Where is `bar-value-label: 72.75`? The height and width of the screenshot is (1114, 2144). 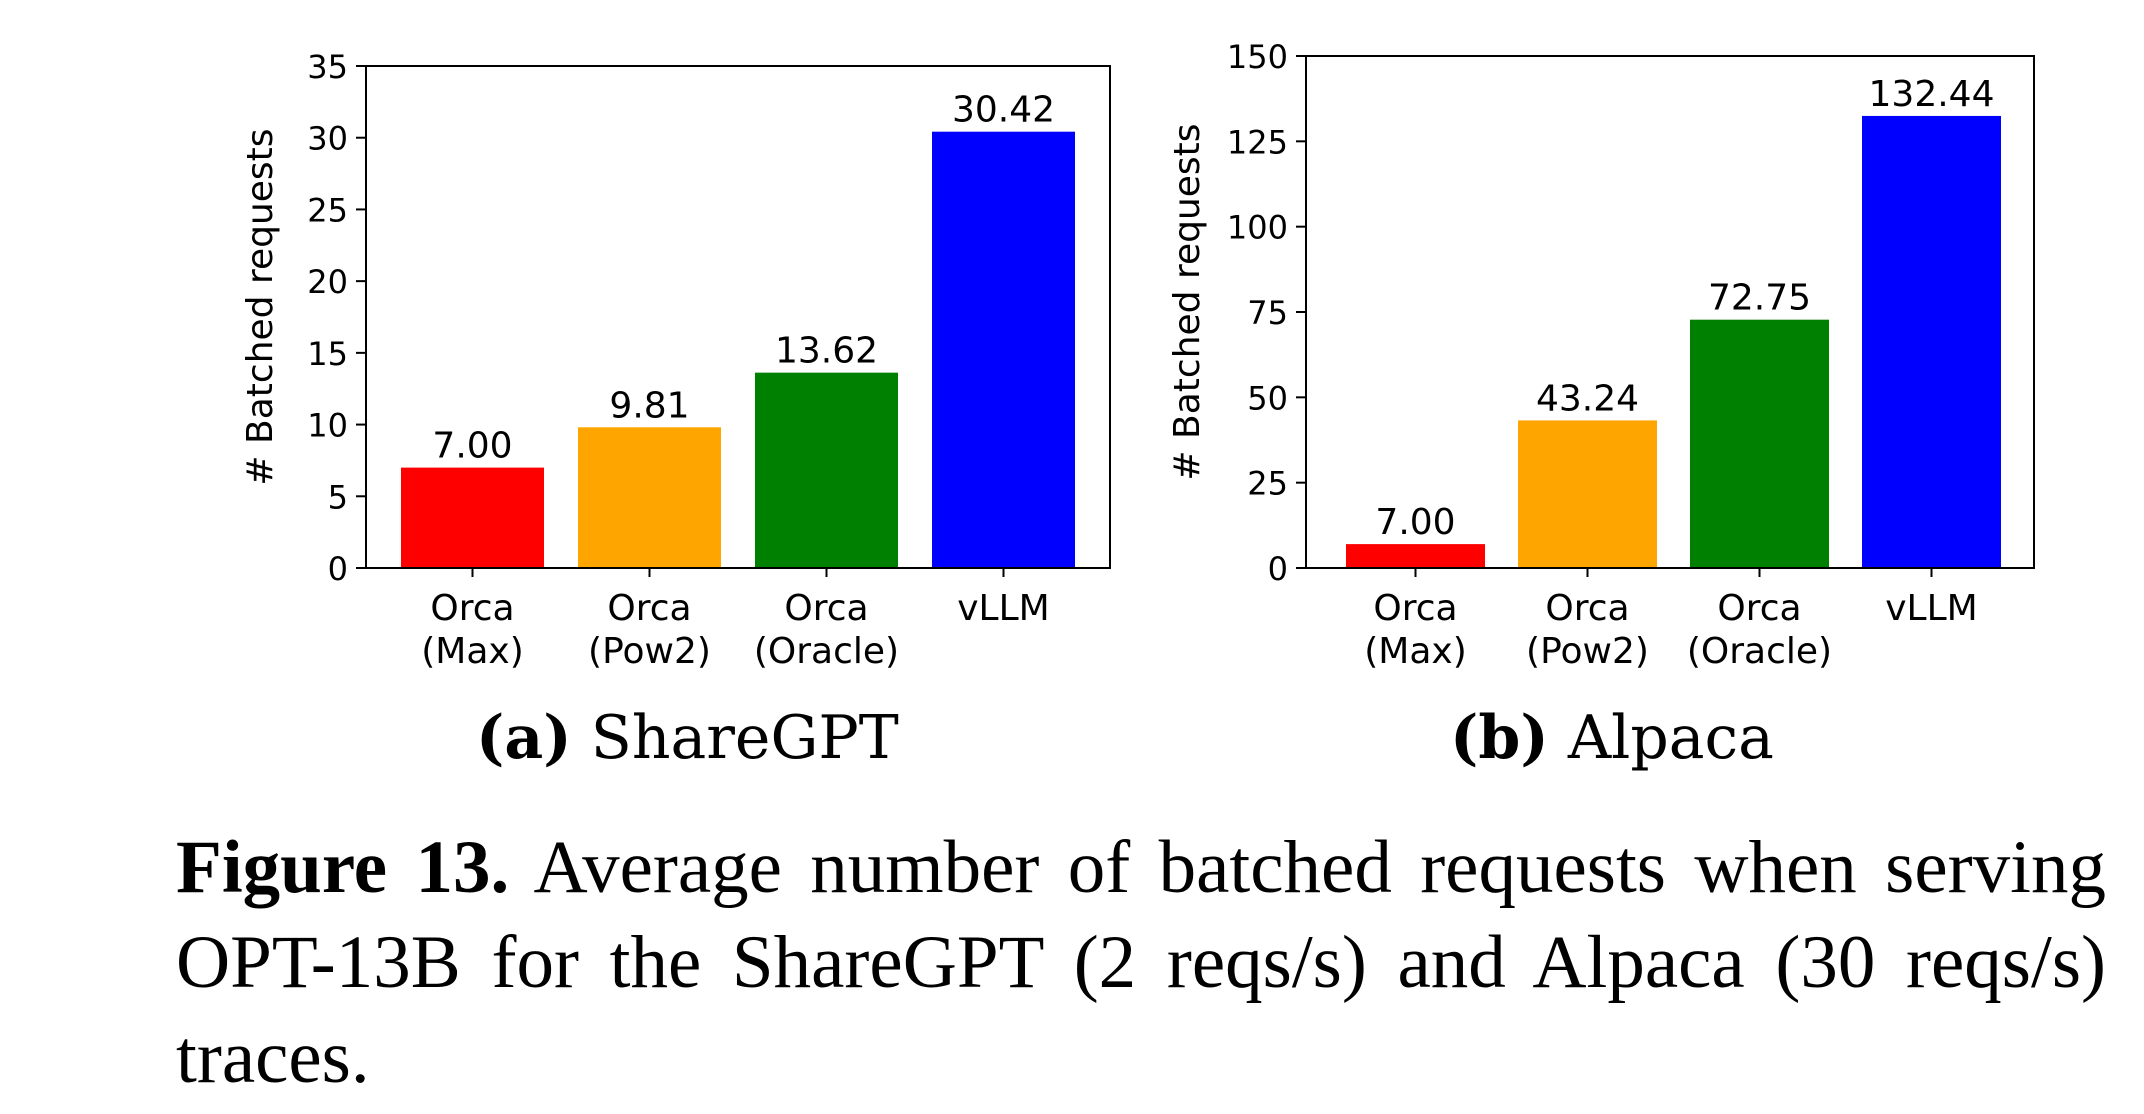 bar-value-label: 72.75 is located at coordinates (1759, 298).